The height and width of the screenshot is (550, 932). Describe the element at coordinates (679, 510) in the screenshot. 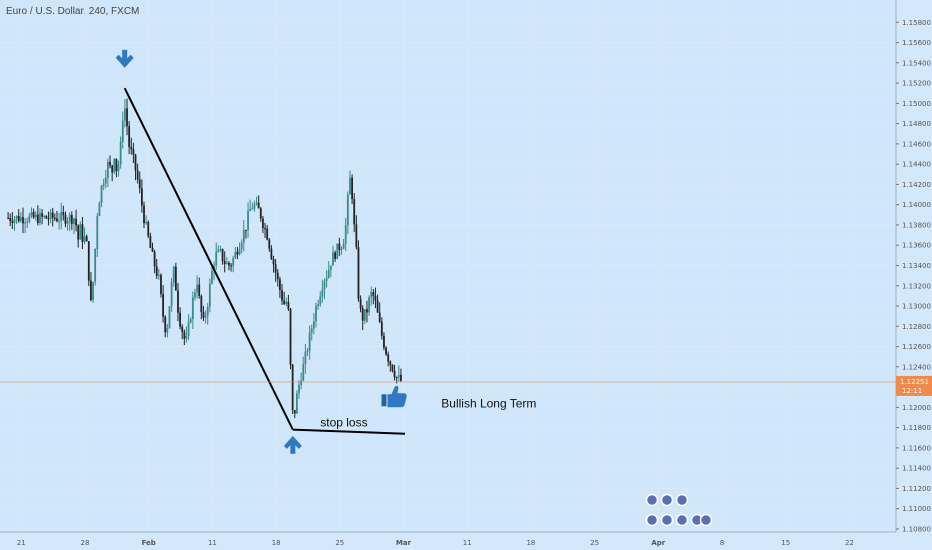

I see `economic-events` at that location.